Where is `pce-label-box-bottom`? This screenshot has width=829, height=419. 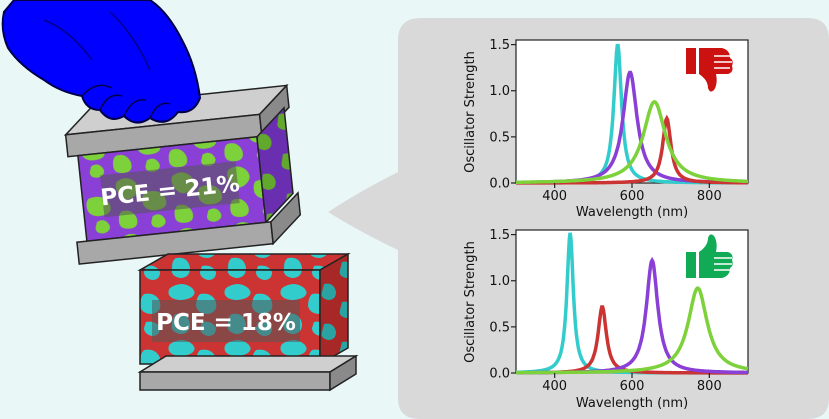
pce-label-box-bottom is located at coordinates (226, 321).